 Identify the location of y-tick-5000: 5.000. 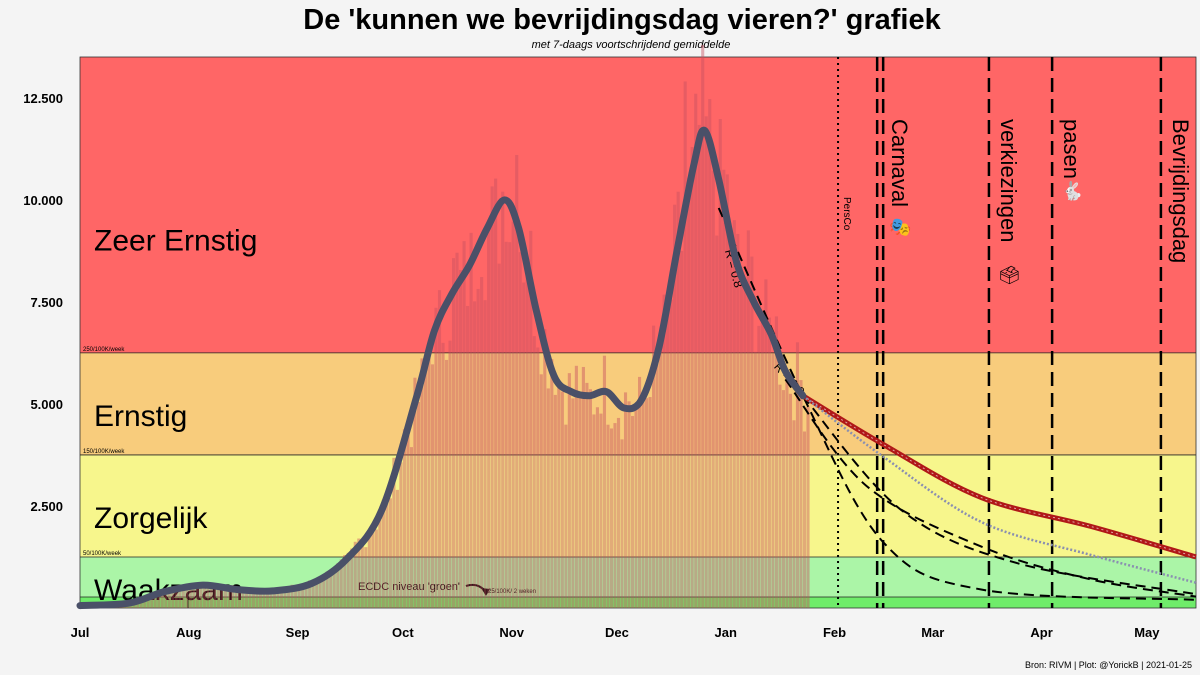
(46, 404).